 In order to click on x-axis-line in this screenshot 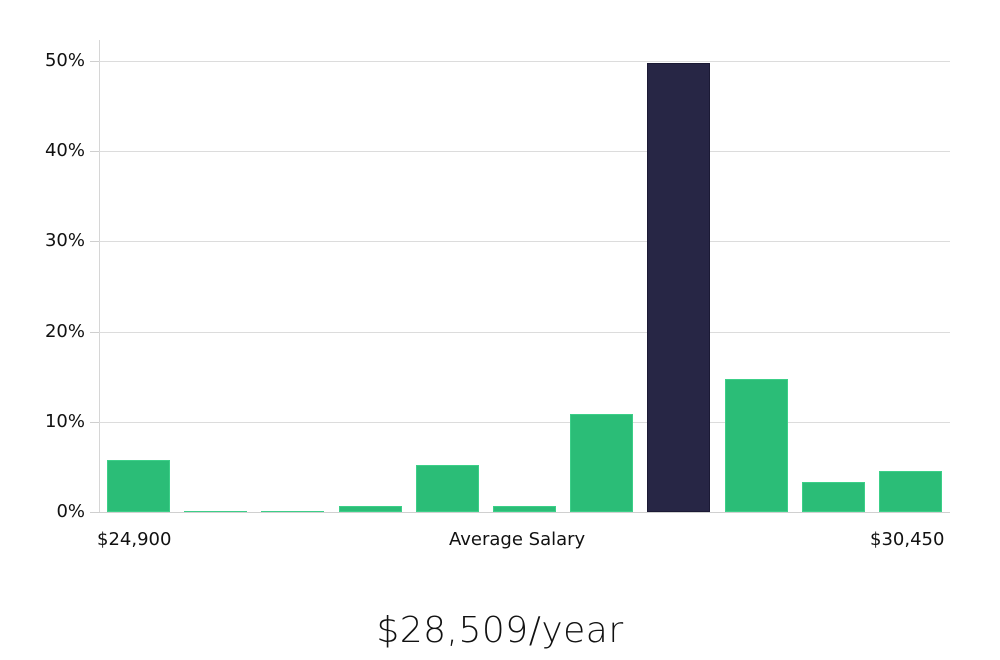, I will do `click(524, 512)`.